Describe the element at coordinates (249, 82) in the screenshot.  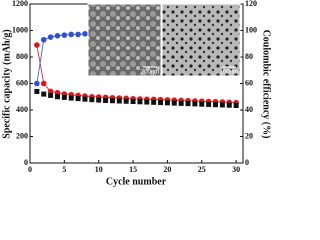
I see `y2-tick-label: 60` at that location.